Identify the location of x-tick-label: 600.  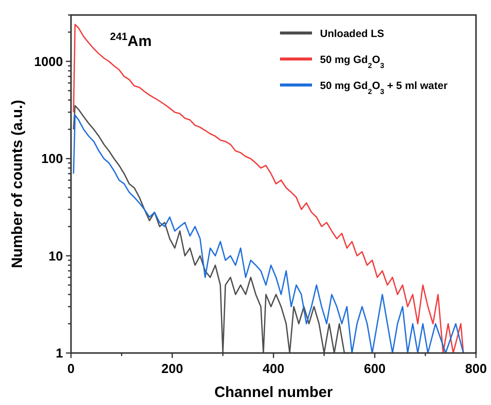
(375, 368).